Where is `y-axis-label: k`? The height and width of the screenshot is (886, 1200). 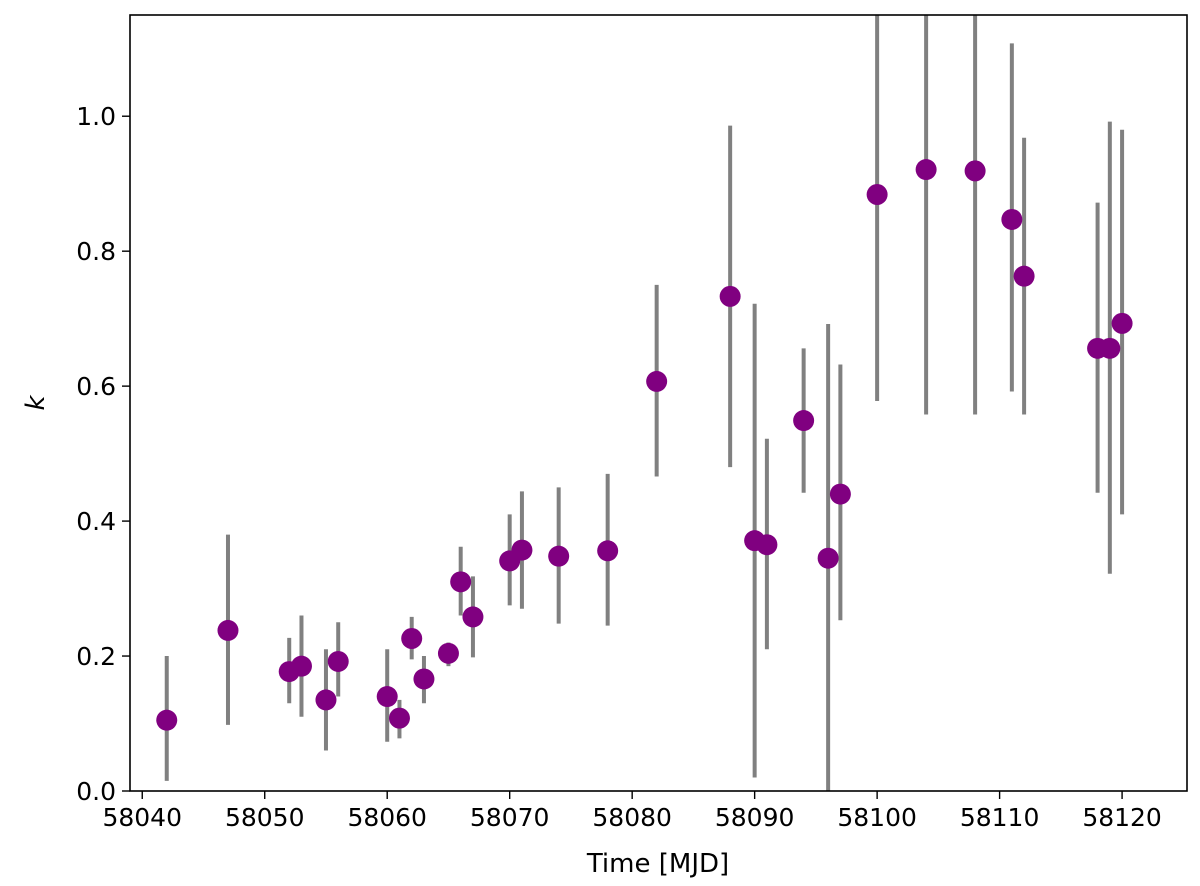
y-axis-label: k is located at coordinates (36, 403).